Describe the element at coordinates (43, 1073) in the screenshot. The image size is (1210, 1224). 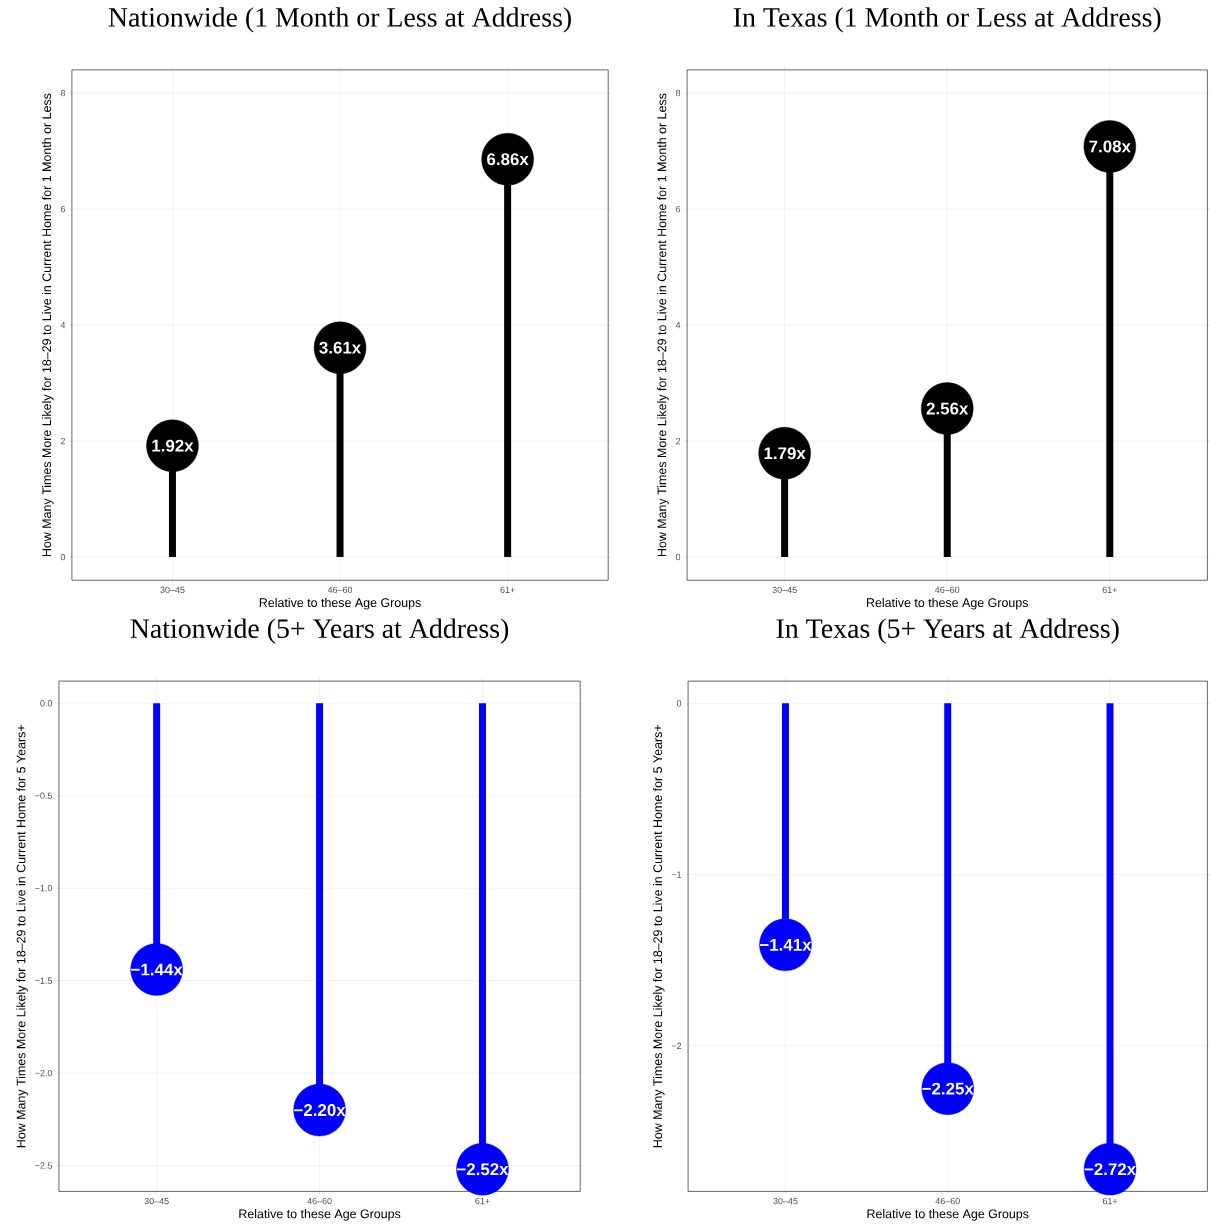
I see `y-tick-label: −2.0` at that location.